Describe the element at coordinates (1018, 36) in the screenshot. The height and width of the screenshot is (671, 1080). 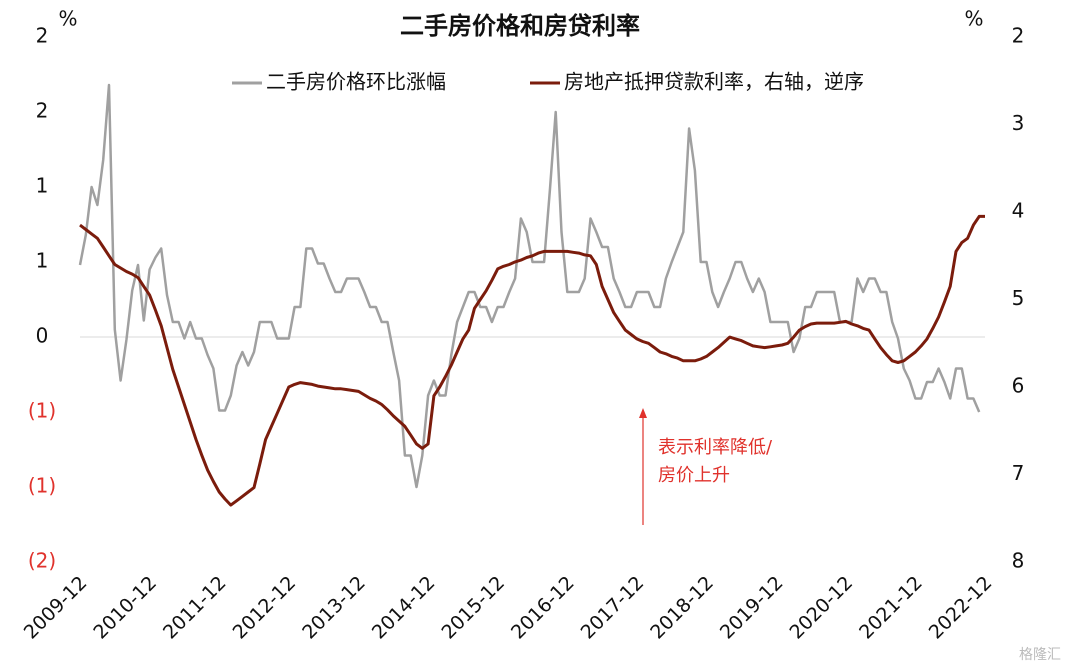
I see `y2-tick-label: 2` at that location.